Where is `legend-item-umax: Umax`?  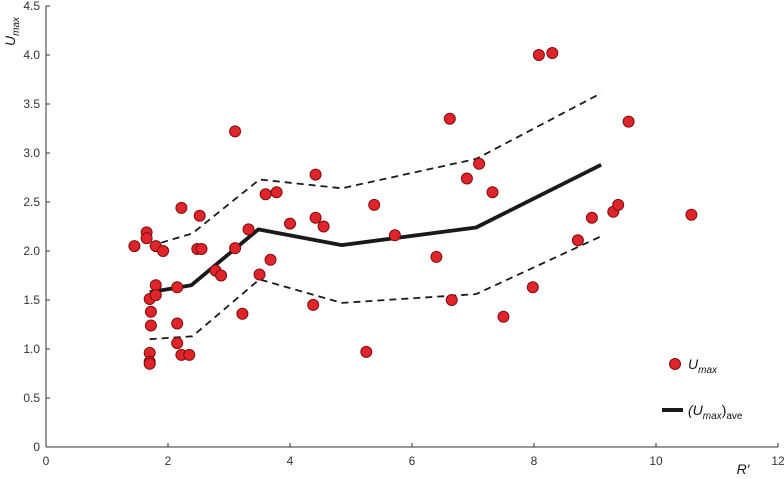 legend-item-umax: Umax is located at coordinates (693, 366).